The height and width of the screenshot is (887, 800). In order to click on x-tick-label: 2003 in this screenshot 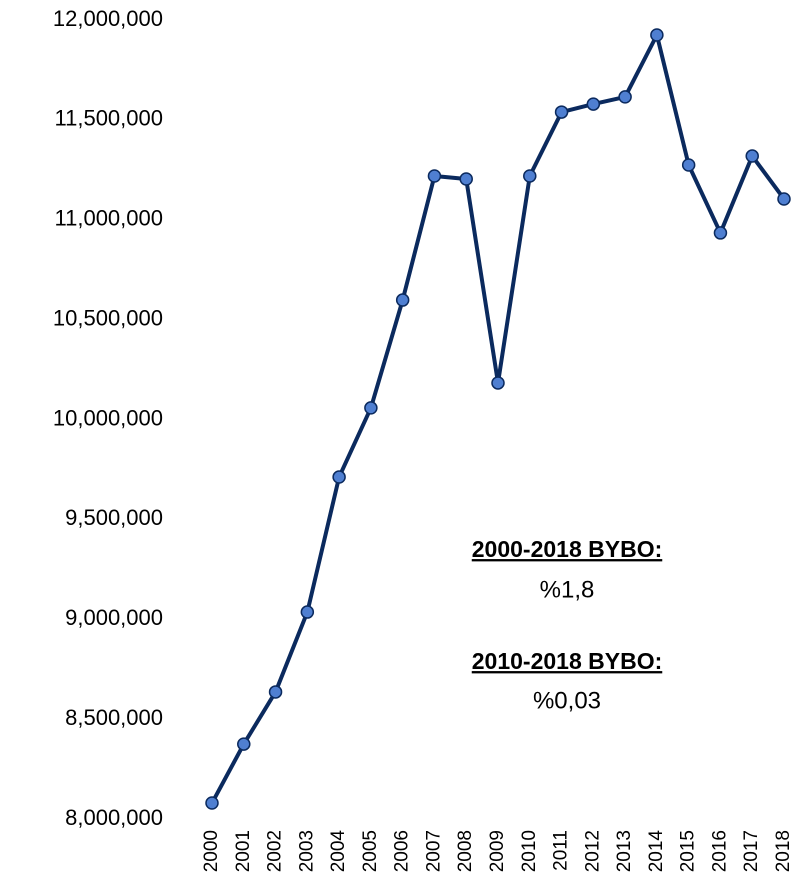, I will do `click(306, 851)`.